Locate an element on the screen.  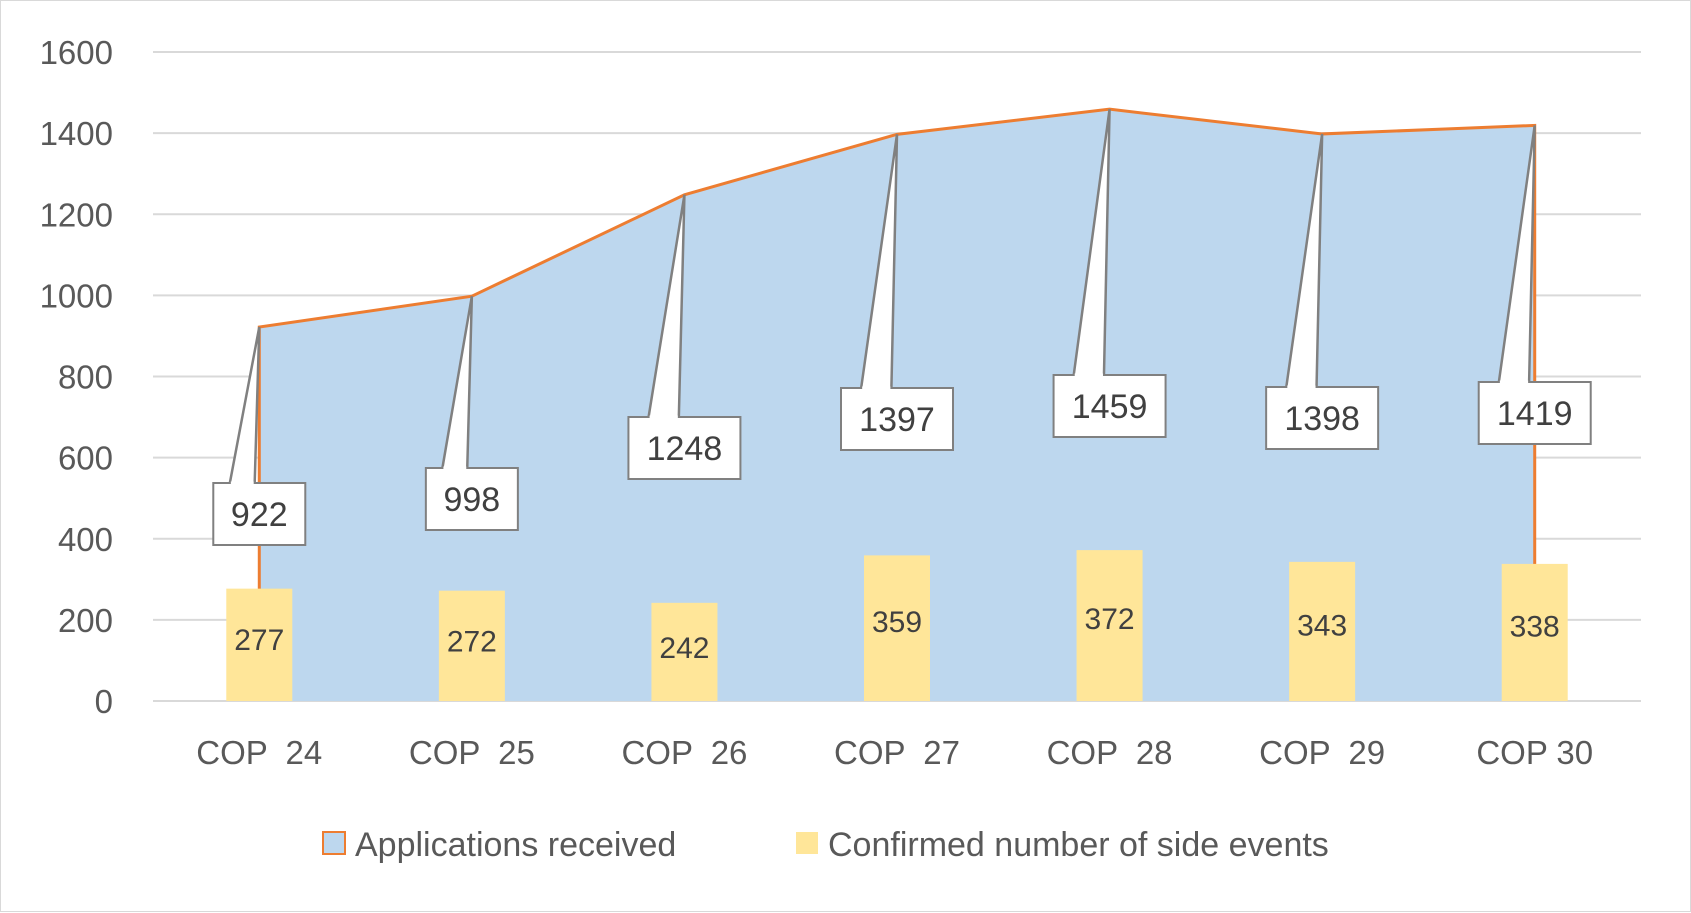
area-value-label: 1248 is located at coordinates (685, 449).